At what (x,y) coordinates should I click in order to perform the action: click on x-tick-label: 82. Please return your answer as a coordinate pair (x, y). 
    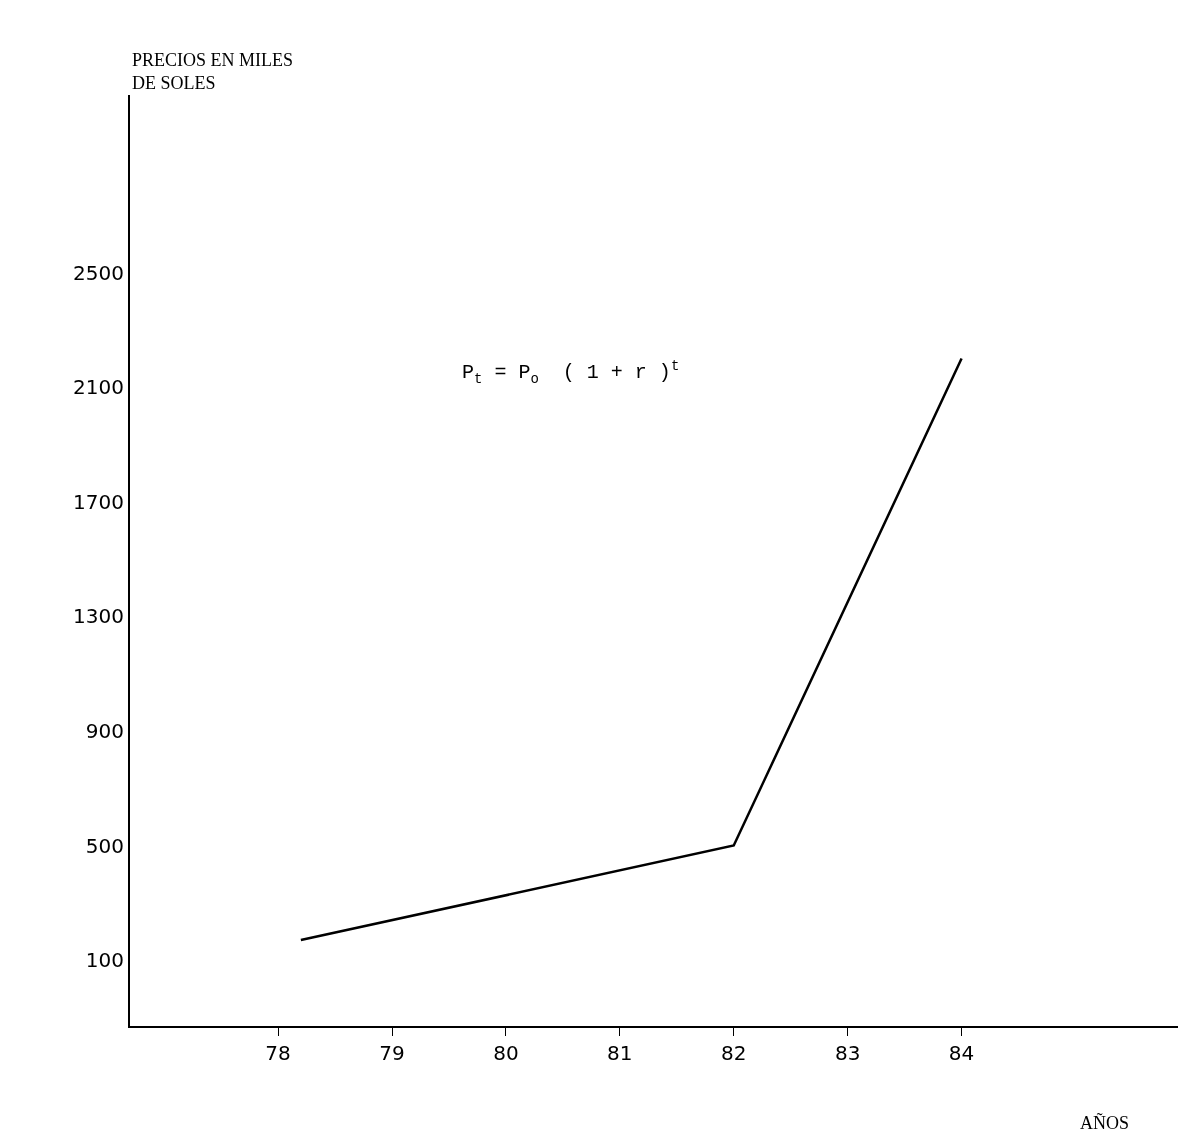
    Looking at the image, I should click on (734, 1053).